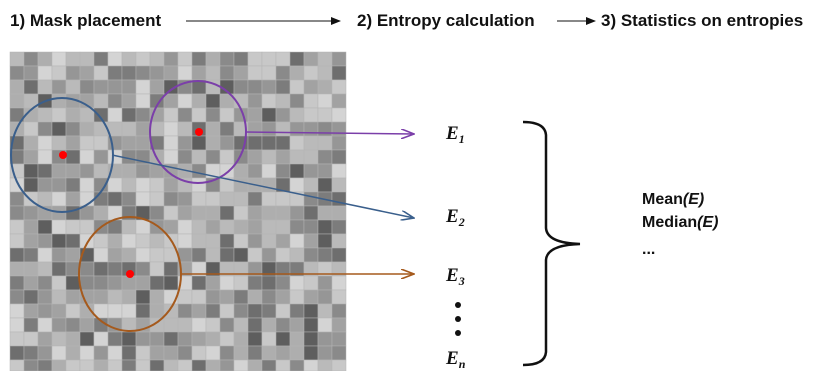 This screenshot has height=374, width=821. I want to click on entropy-en: En, so click(456, 360).